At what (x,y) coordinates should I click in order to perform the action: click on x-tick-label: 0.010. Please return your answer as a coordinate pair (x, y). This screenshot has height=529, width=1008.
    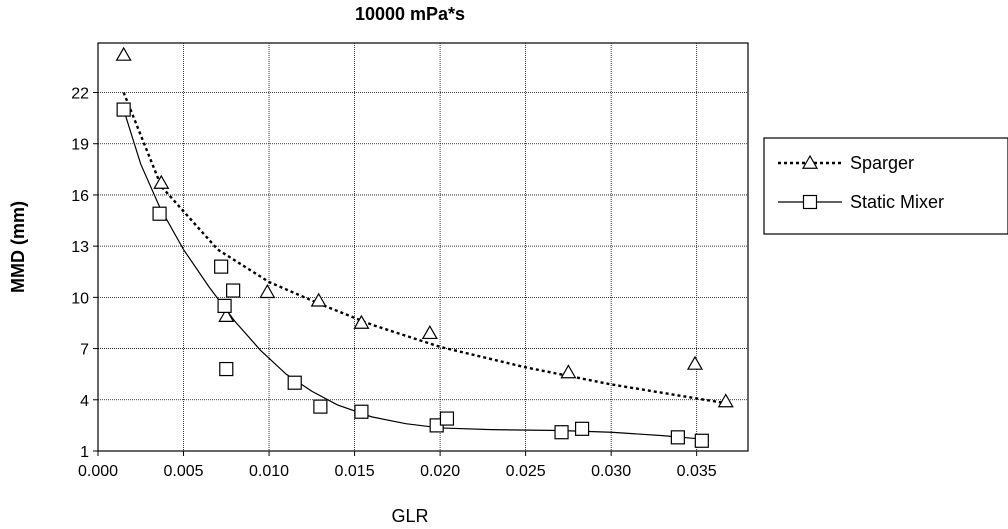
    Looking at the image, I should click on (269, 471).